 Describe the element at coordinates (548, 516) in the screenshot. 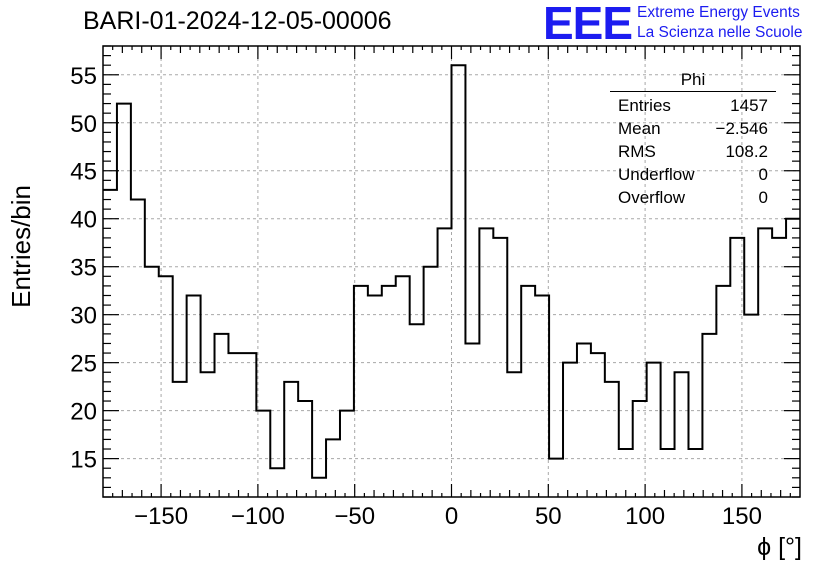

I see `x-tick-label: 50` at that location.